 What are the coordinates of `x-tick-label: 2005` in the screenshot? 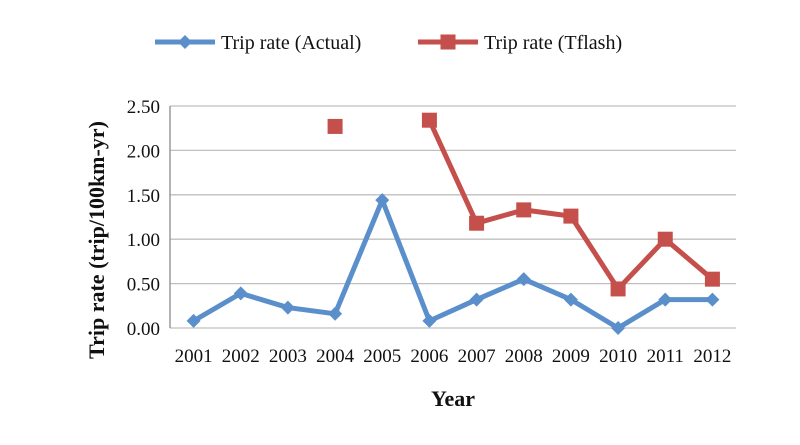 It's located at (382, 356).